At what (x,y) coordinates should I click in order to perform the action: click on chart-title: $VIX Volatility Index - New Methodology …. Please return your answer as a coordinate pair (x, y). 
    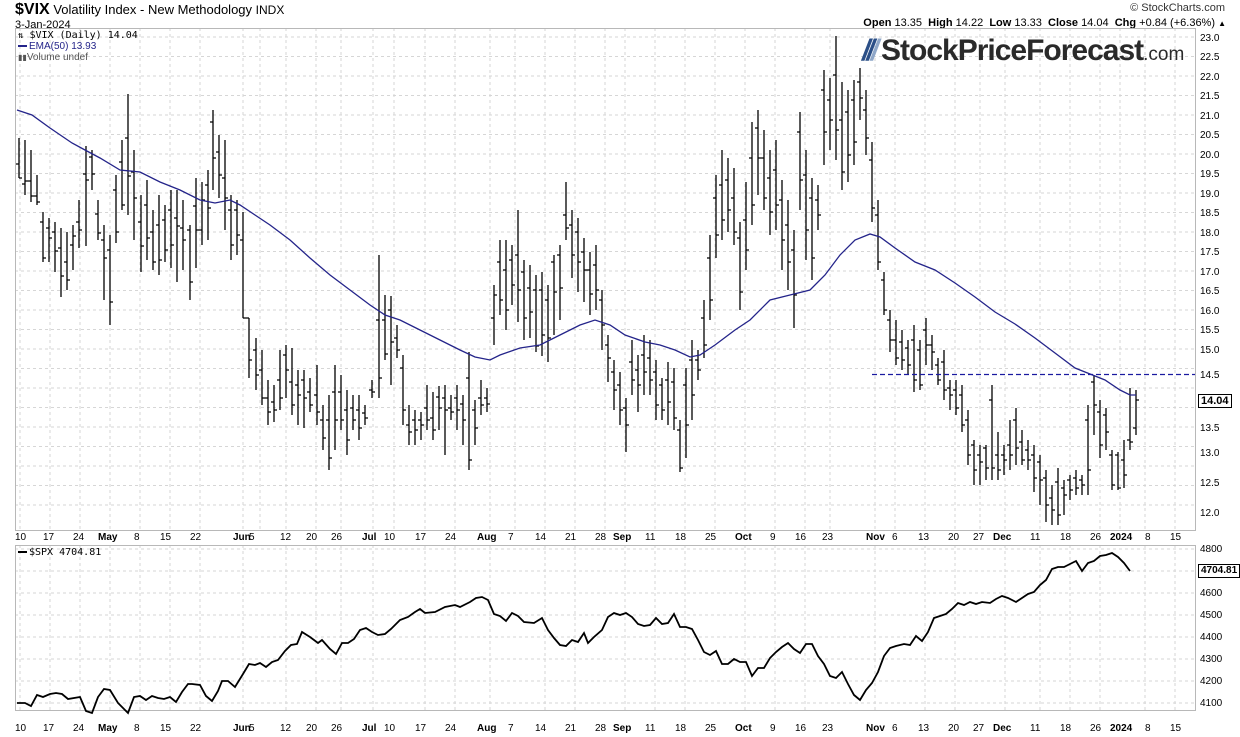
    Looking at the image, I should click on (149, 10).